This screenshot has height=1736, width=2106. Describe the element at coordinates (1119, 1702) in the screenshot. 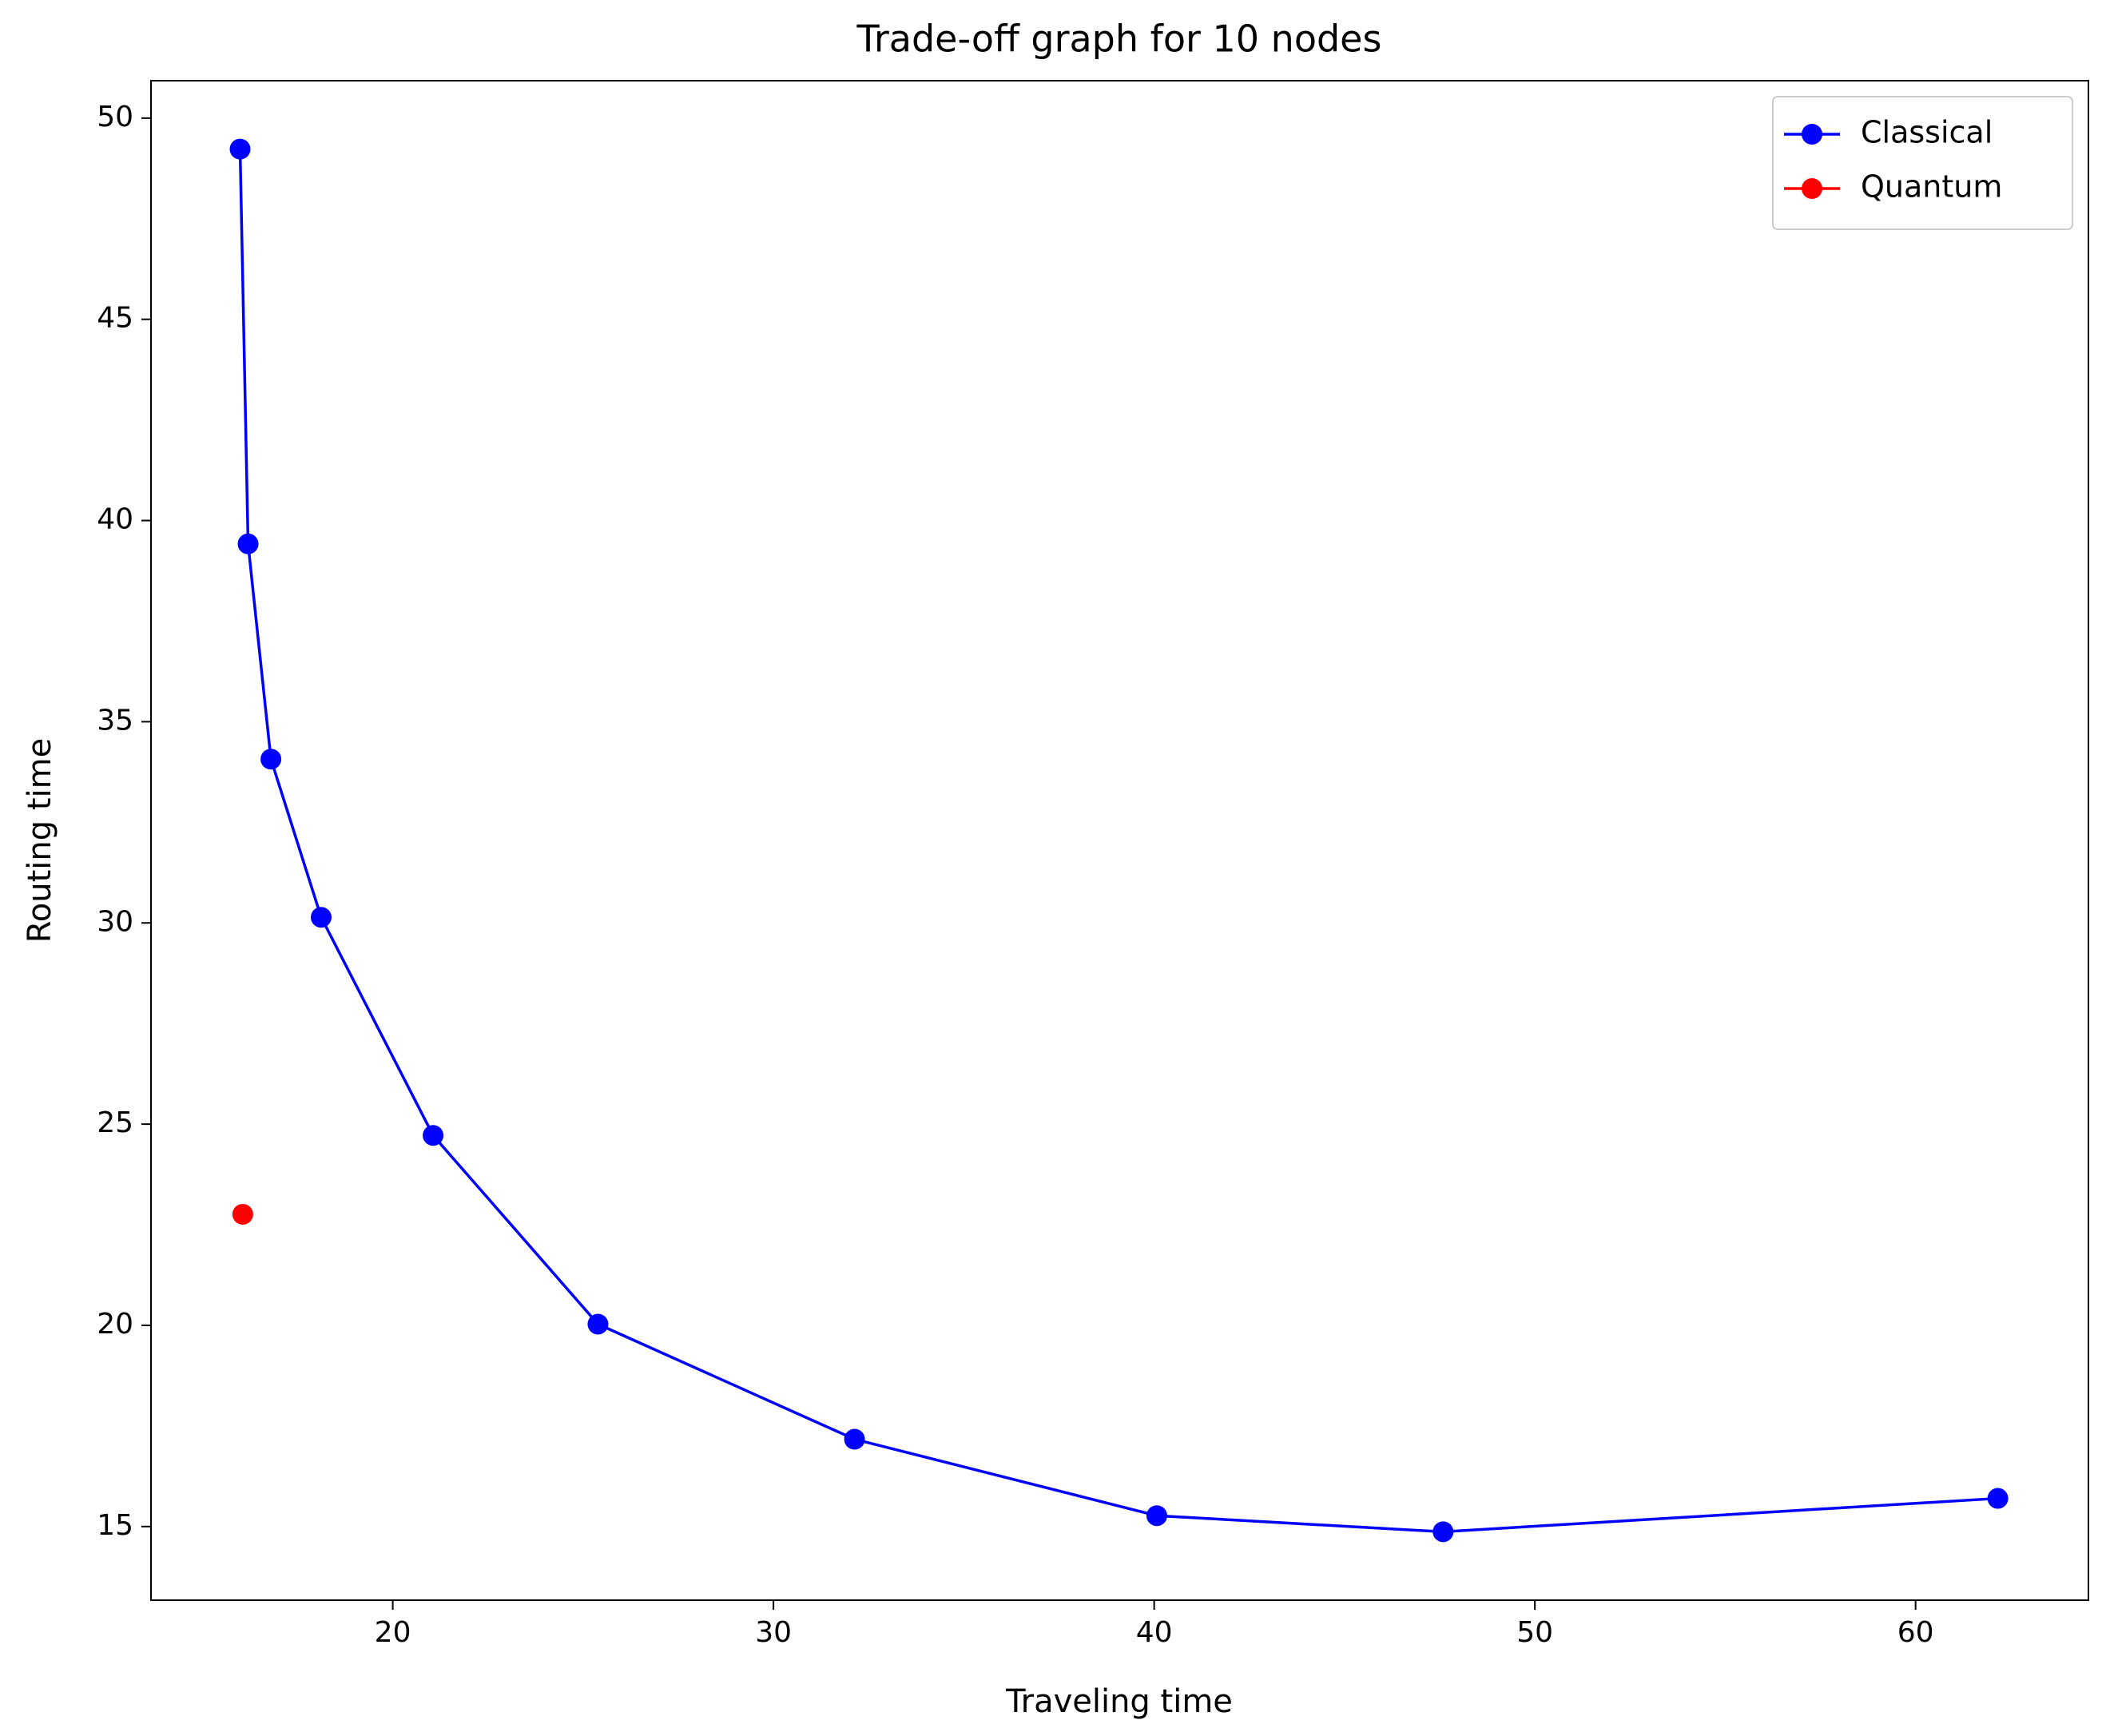

I see `x-axis-label: Traveling time` at that location.